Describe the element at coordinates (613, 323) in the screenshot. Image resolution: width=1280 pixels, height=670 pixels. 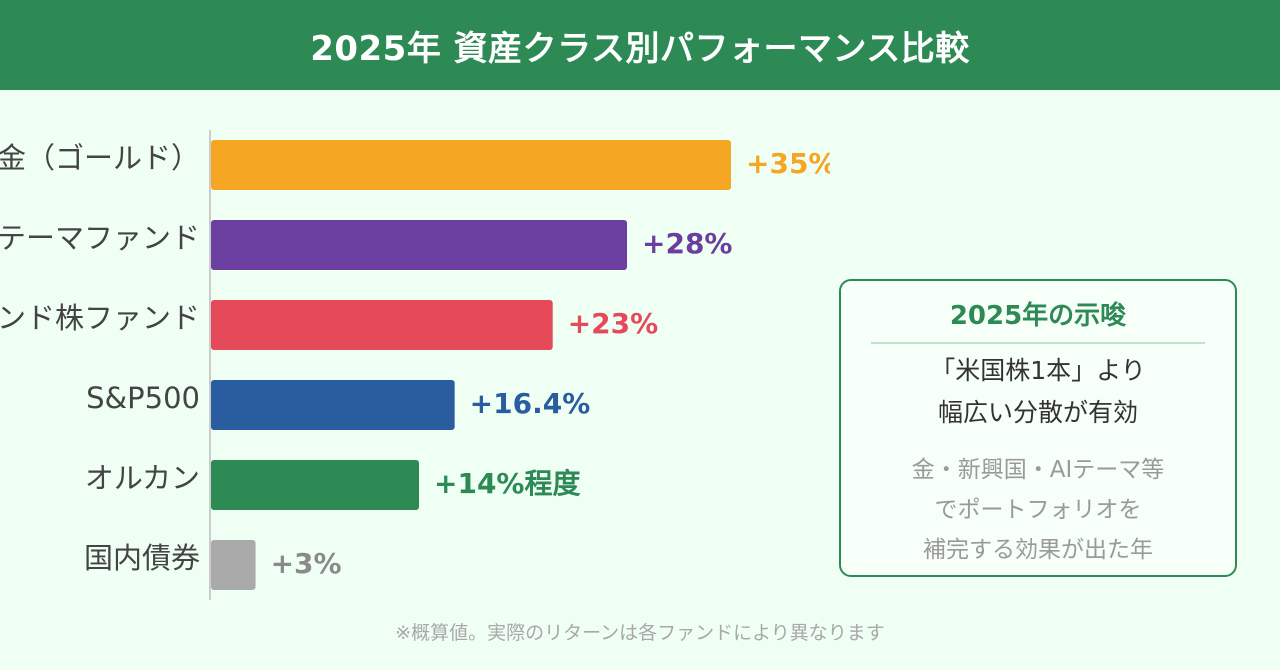
I see `value-label: +23%` at that location.